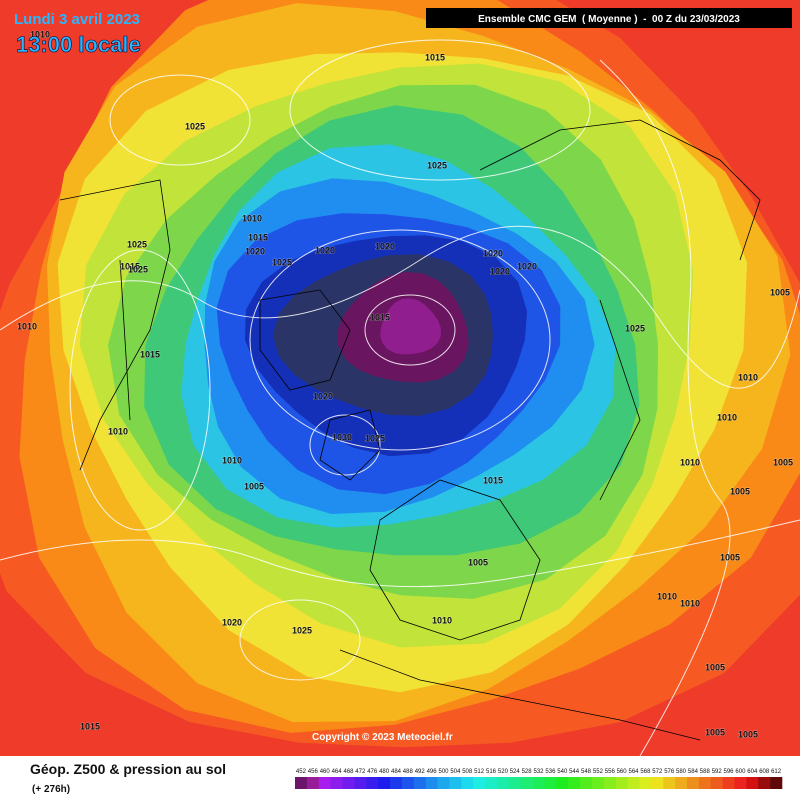  I want to click on scale-label: 552, so click(598, 772).